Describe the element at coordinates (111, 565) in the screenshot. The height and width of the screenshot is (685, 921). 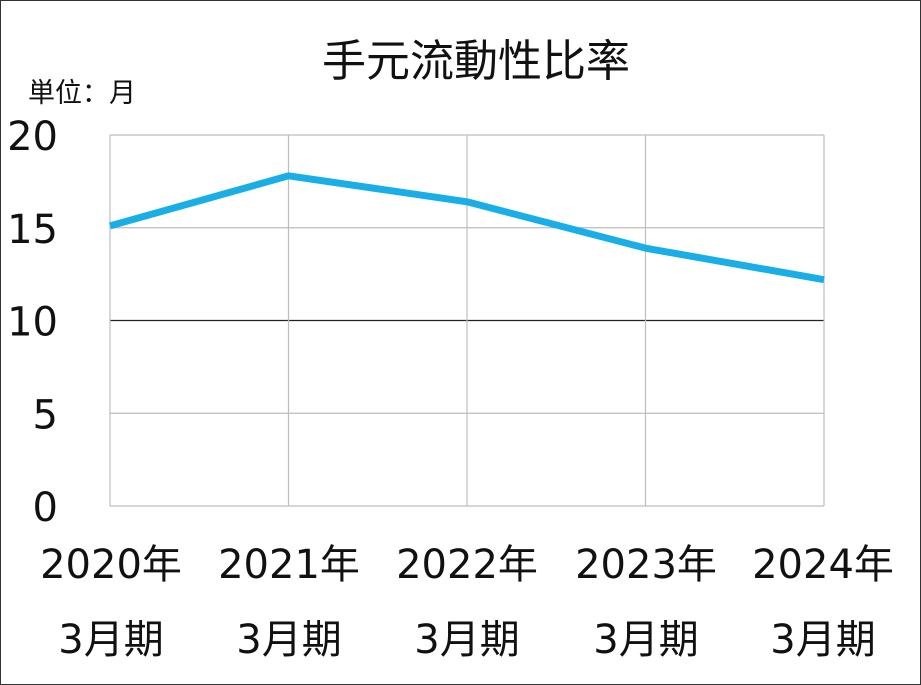
I see `x-tick-label-year: 2020年` at that location.